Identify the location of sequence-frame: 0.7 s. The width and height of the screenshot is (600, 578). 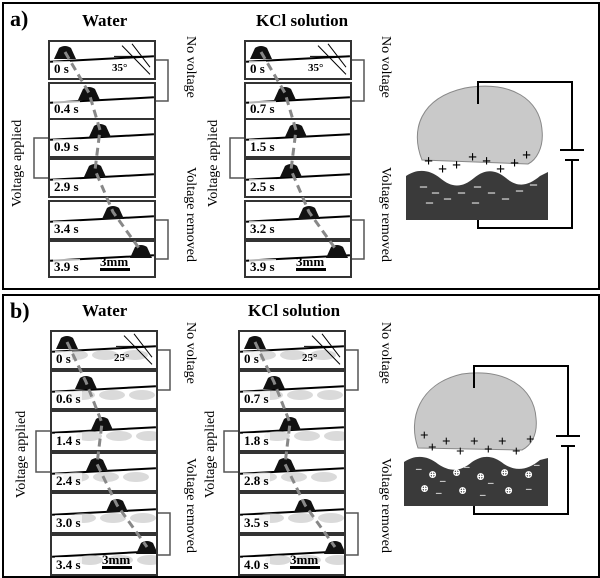
(292, 390).